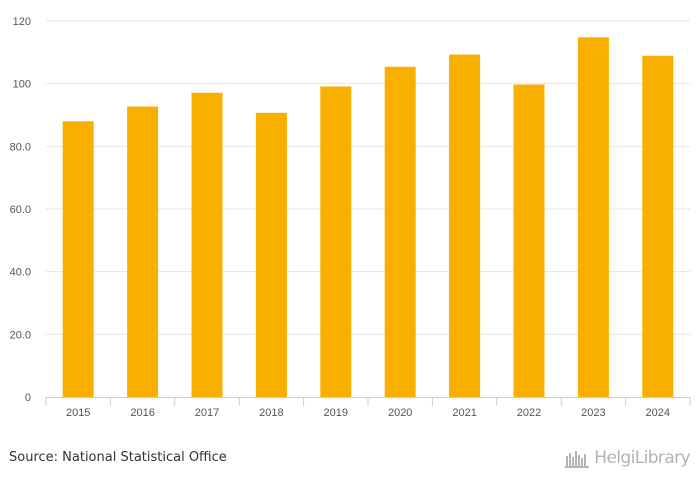 Image resolution: width=700 pixels, height=483 pixels. Describe the element at coordinates (118, 457) in the screenshot. I see `source-note: Source: National Statistical Office` at that location.